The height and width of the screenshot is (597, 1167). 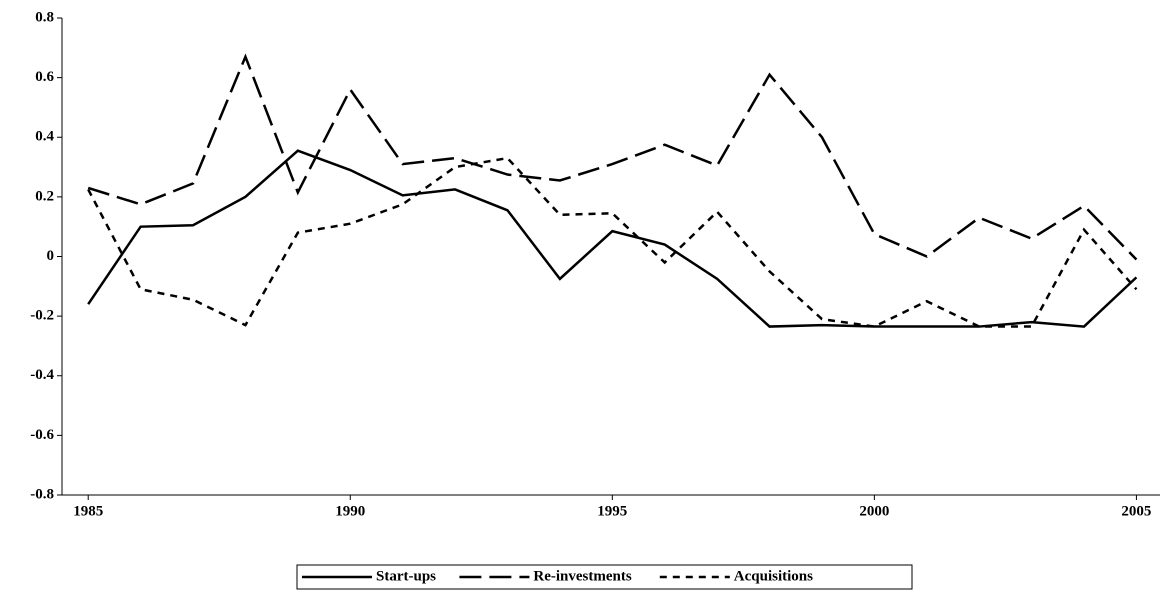 I want to click on y-tick-label: 0.8, so click(x=44, y=17).